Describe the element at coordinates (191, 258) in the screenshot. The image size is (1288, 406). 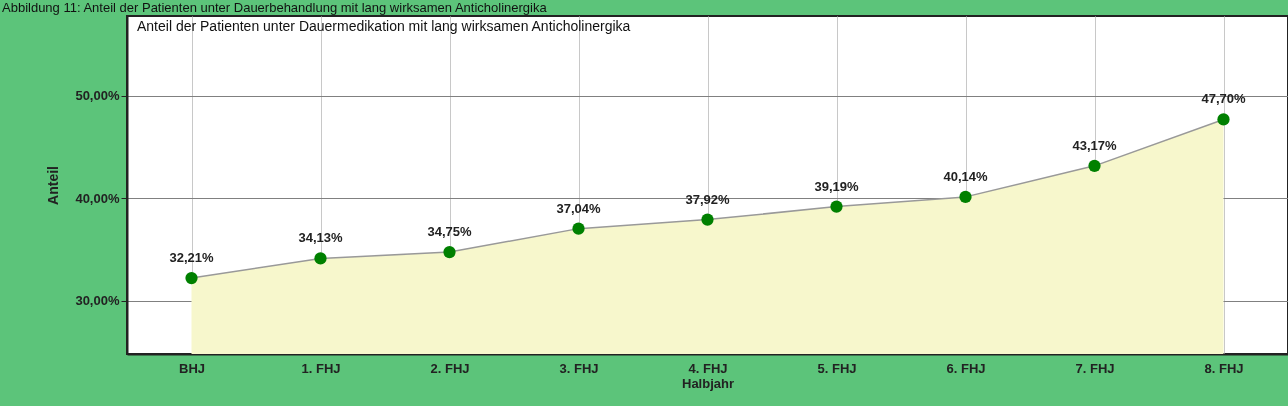
I see `data-label: 32,21%` at that location.